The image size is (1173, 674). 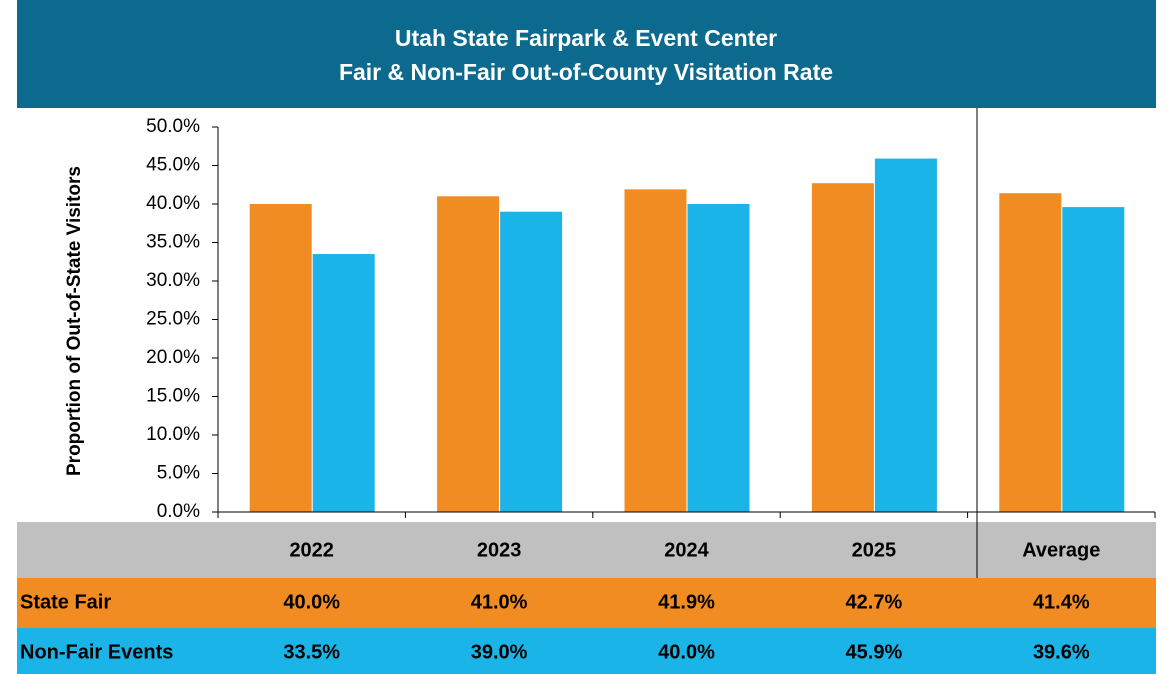 What do you see at coordinates (686, 550) in the screenshot?
I see `column-header: 2024` at bounding box center [686, 550].